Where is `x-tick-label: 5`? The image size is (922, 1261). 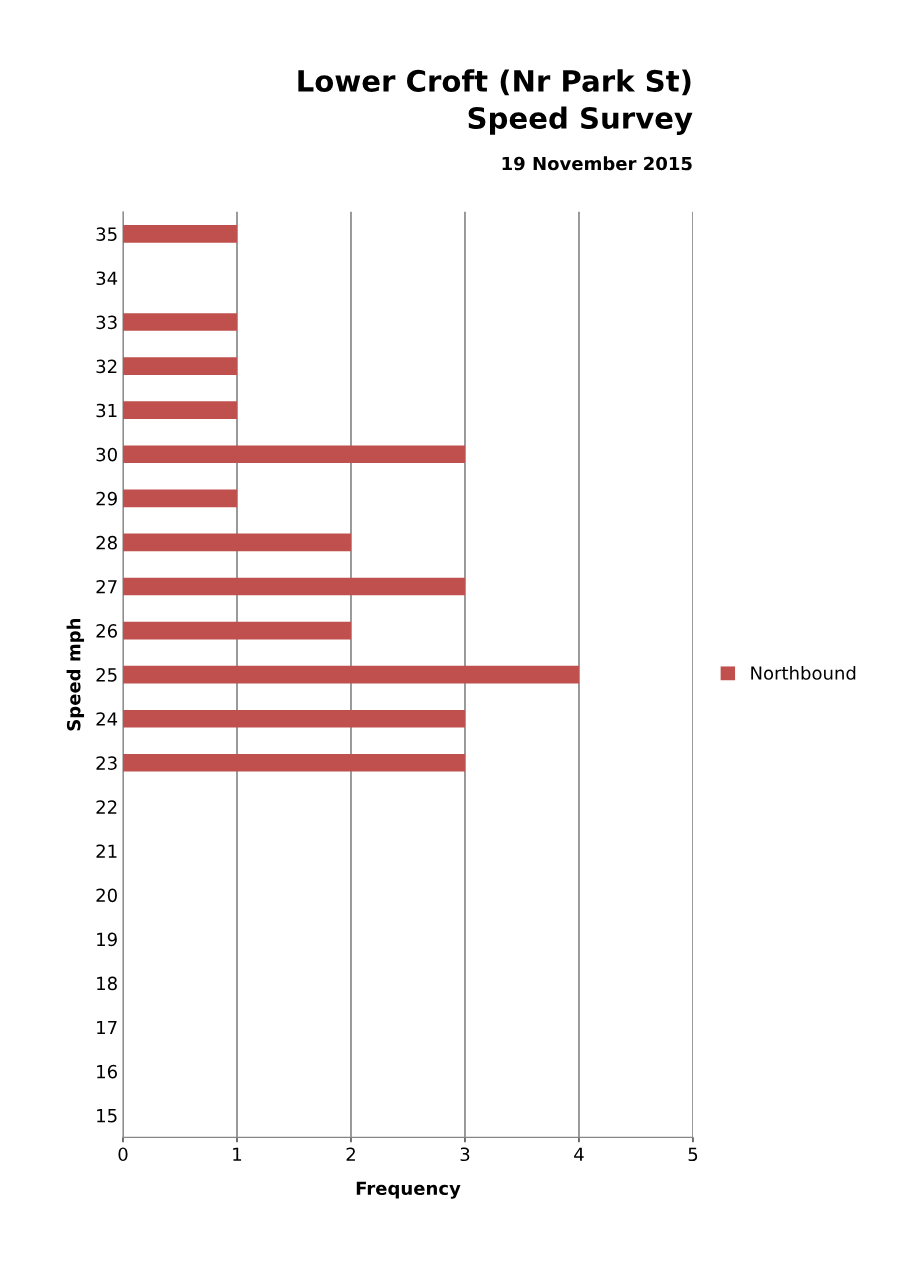
x-tick-label: 5 is located at coordinates (693, 1154).